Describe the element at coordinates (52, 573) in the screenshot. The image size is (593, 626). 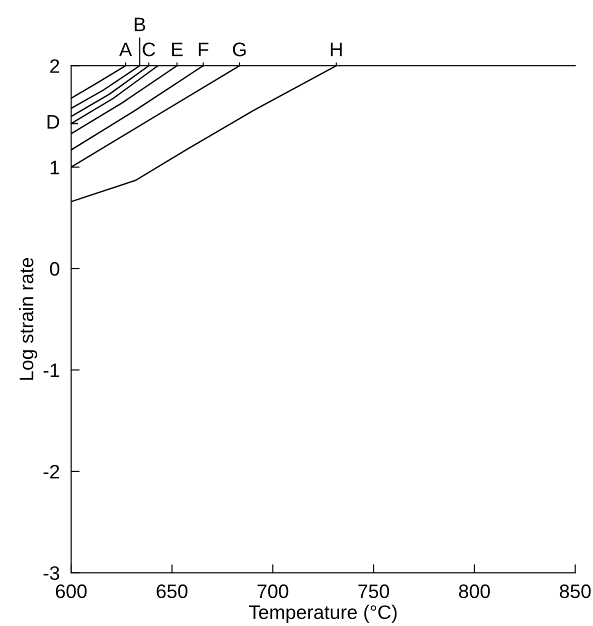
I see `y-tick-label: -3` at that location.